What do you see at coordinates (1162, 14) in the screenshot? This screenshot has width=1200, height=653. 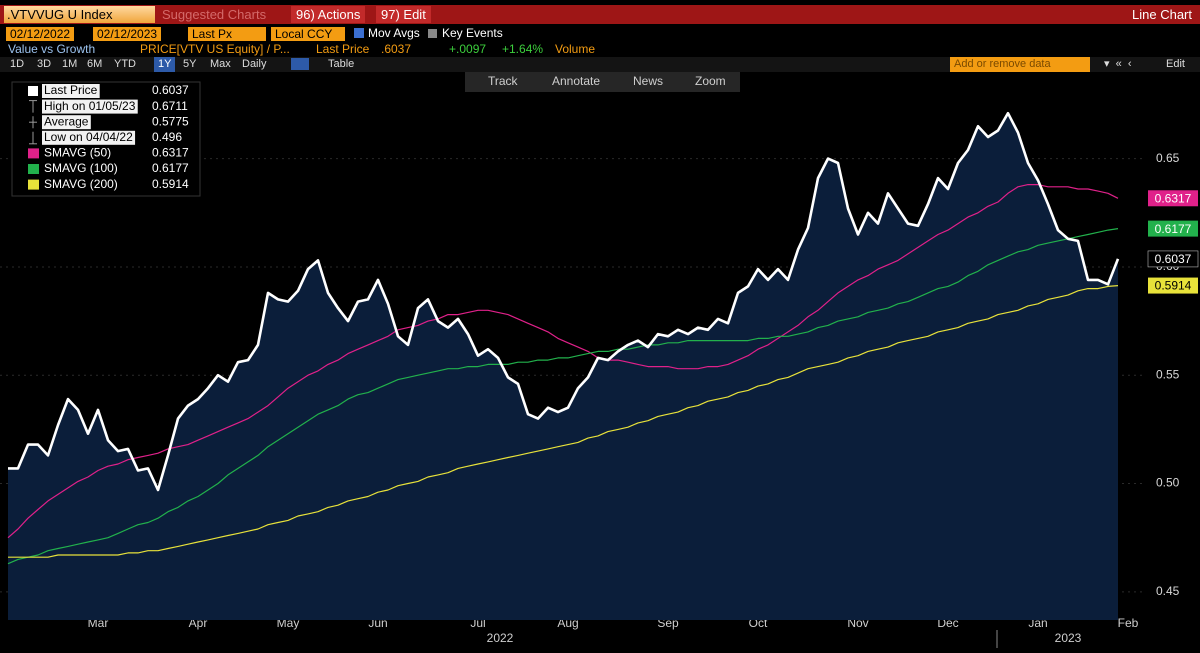 I see `view-label: Line Chart` at bounding box center [1162, 14].